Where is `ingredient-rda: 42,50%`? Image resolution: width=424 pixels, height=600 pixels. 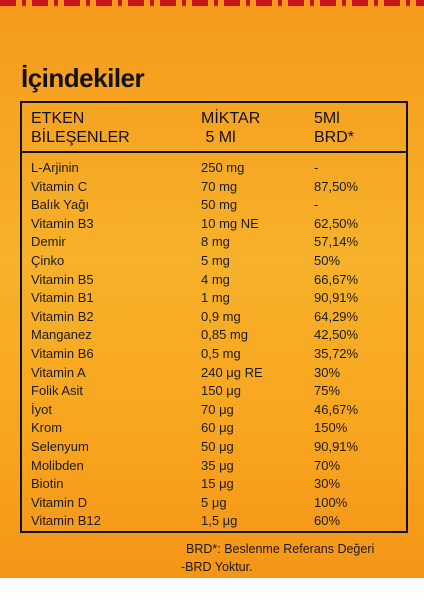 ingredient-rda: 42,50% is located at coordinates (336, 335).